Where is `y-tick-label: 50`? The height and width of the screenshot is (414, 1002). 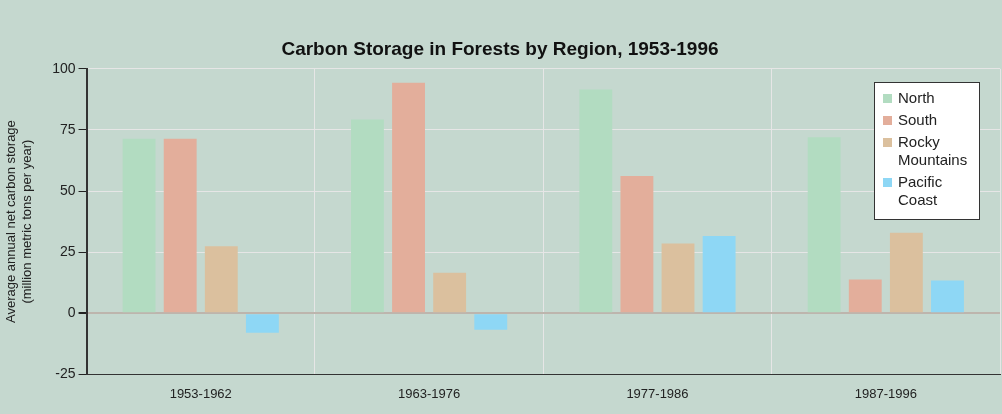
y-tick-label: 50 is located at coordinates (67, 189).